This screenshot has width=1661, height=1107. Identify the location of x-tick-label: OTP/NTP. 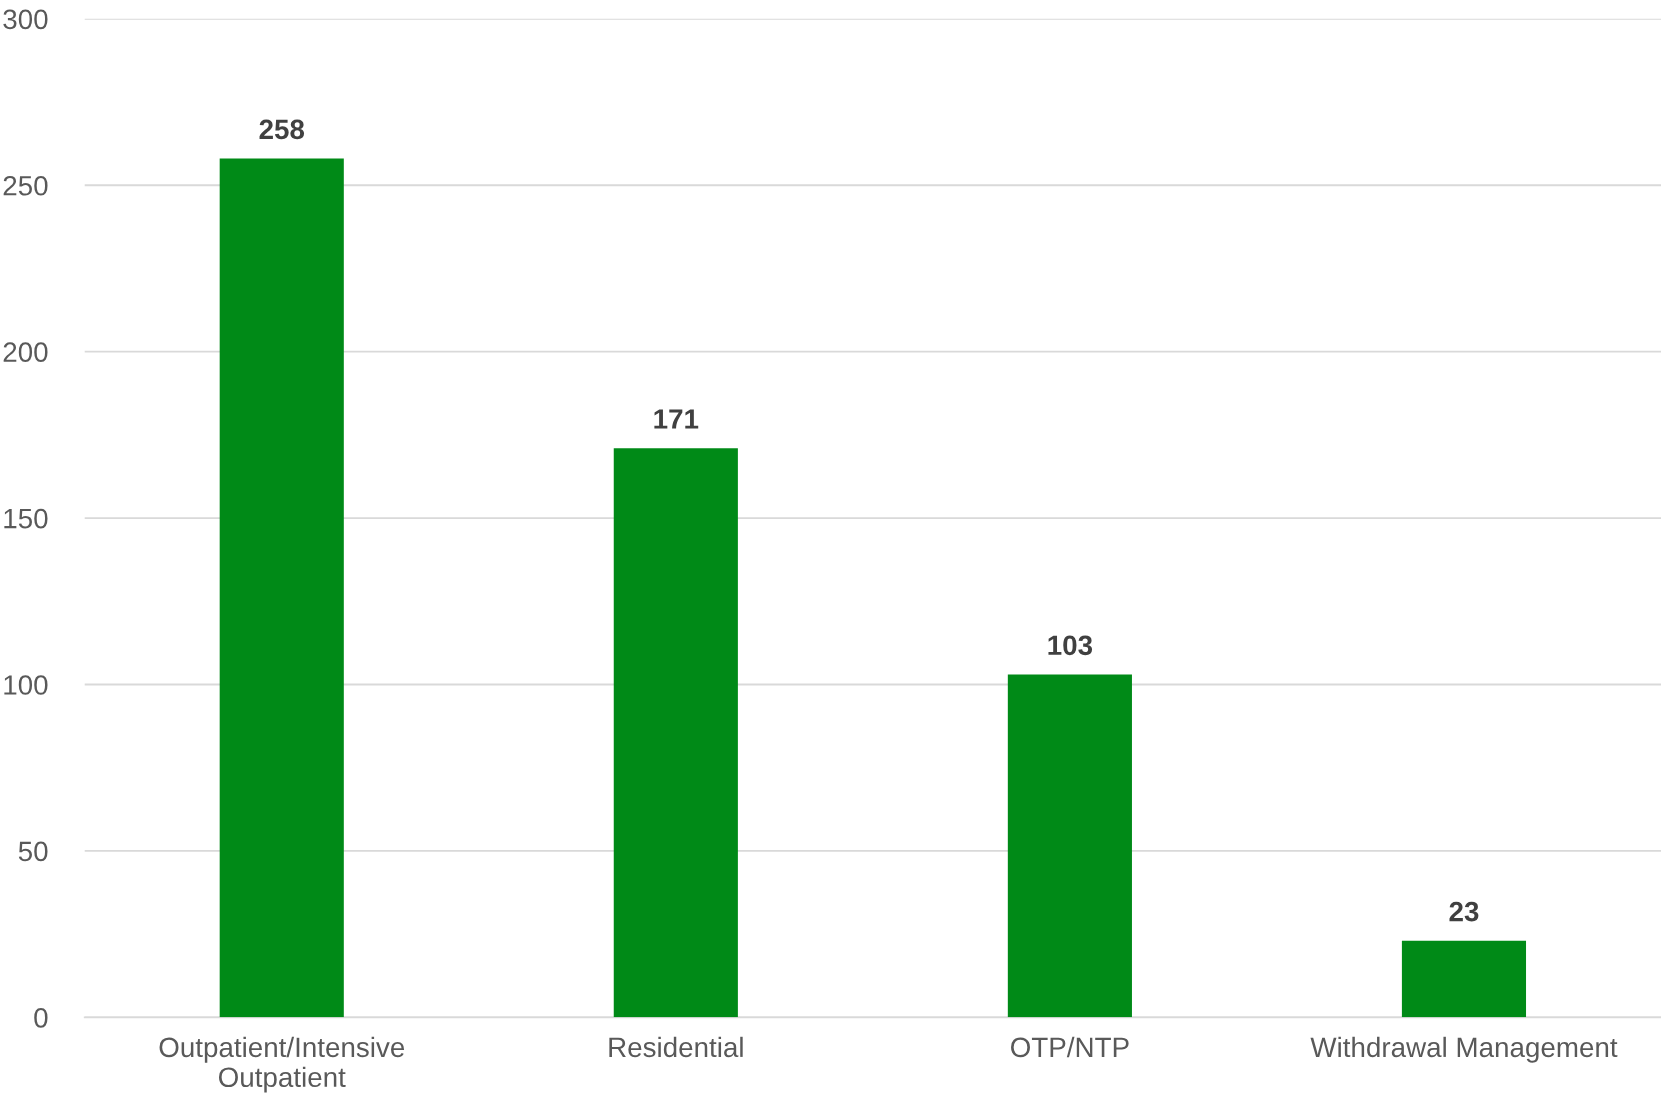
(1070, 1047).